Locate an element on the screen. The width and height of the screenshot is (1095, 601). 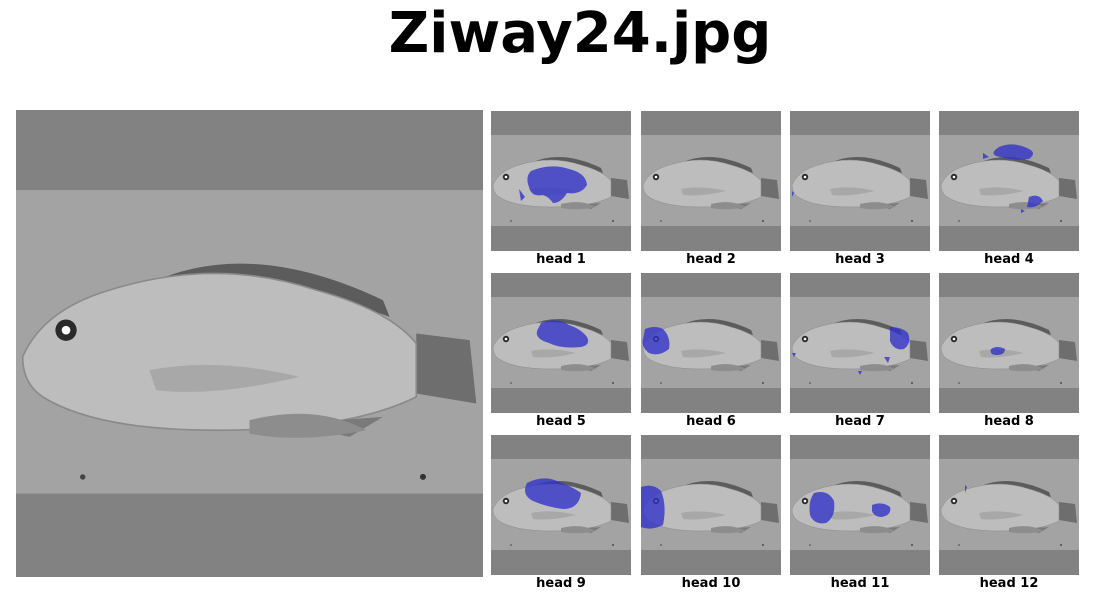
head-label: head 8 is located at coordinates (1009, 421).